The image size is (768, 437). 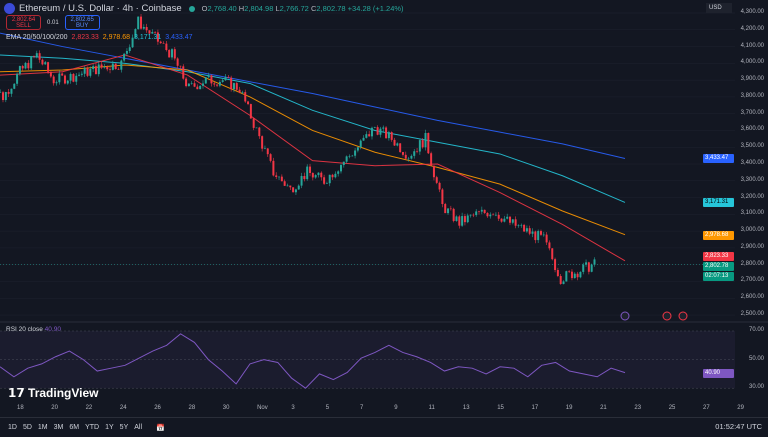 I want to click on rsi-line, so click(x=313, y=361).